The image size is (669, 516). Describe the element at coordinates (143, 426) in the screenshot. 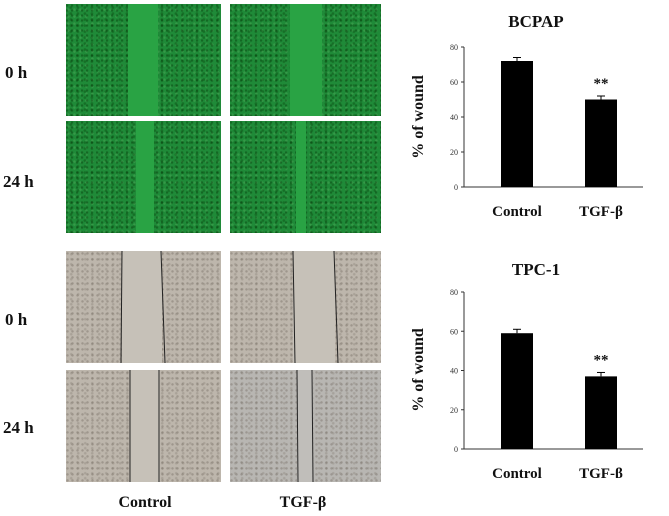

I see `micrograph-tpc1-control-24h` at that location.